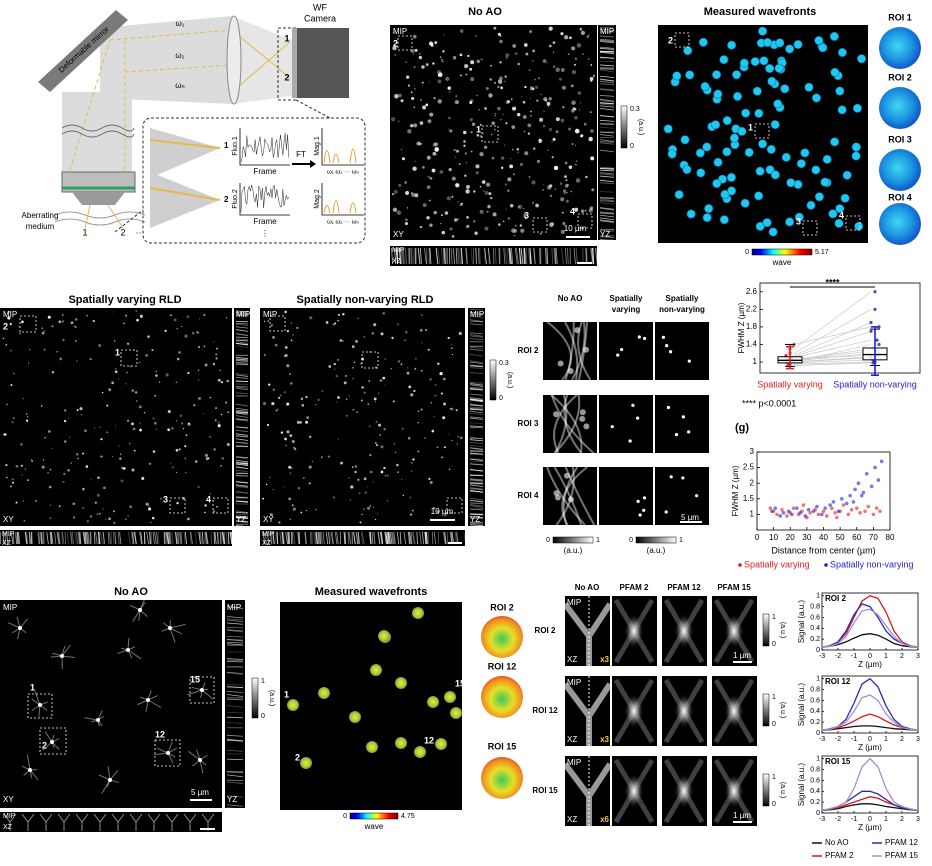 The image size is (932, 866). I want to click on label: wave, so click(782, 262).